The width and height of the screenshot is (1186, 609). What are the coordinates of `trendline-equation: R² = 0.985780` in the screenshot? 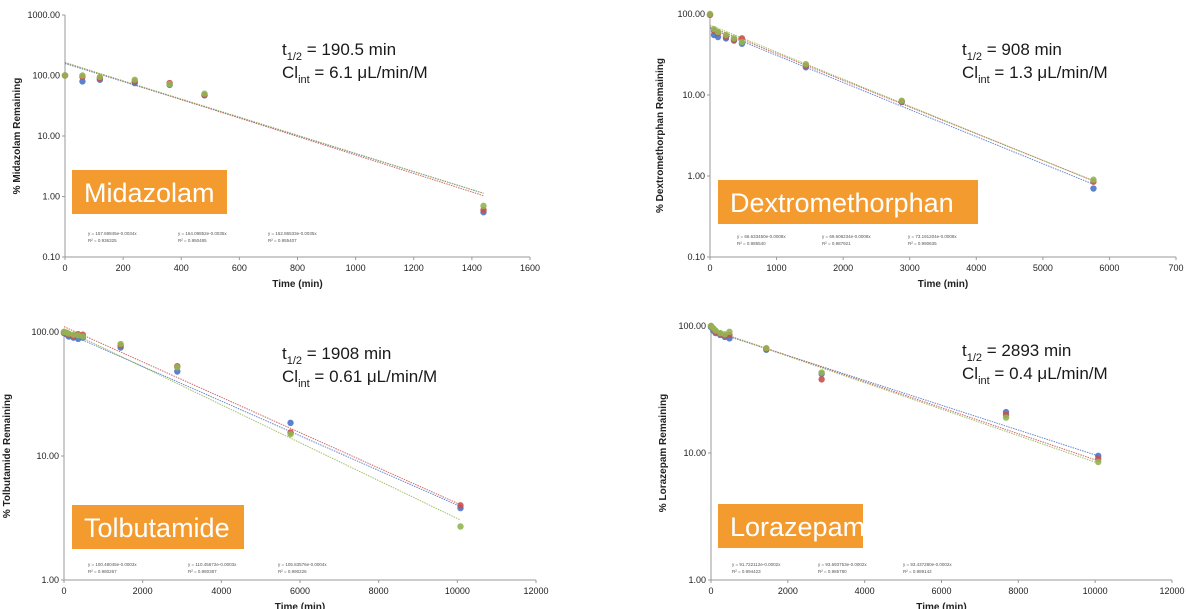 It's located at (832, 571).